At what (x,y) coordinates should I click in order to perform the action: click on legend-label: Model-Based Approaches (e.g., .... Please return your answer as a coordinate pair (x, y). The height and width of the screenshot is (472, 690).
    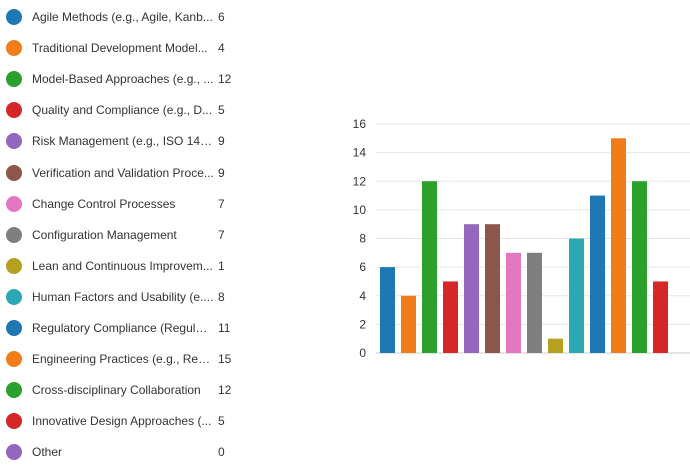
    Looking at the image, I should click on (123, 79).